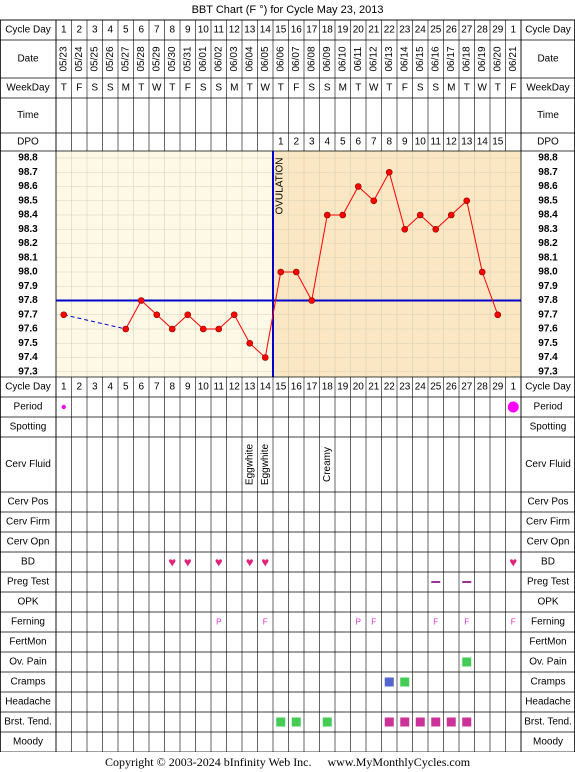  Describe the element at coordinates (343, 387) in the screenshot. I see `cycle-day-cell: 19` at that location.